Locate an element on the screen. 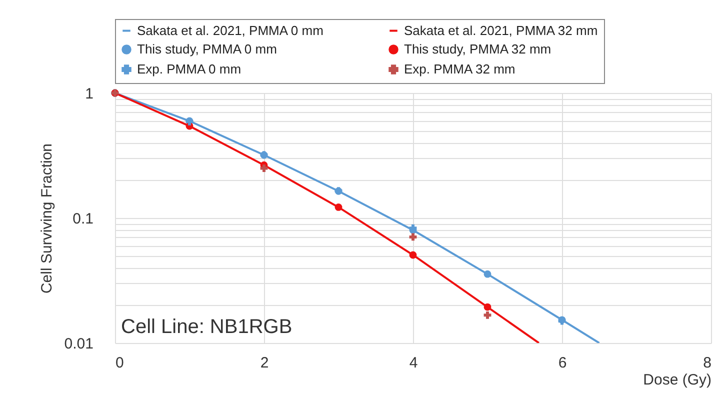  y-tick-label: 1 is located at coordinates (89, 94).